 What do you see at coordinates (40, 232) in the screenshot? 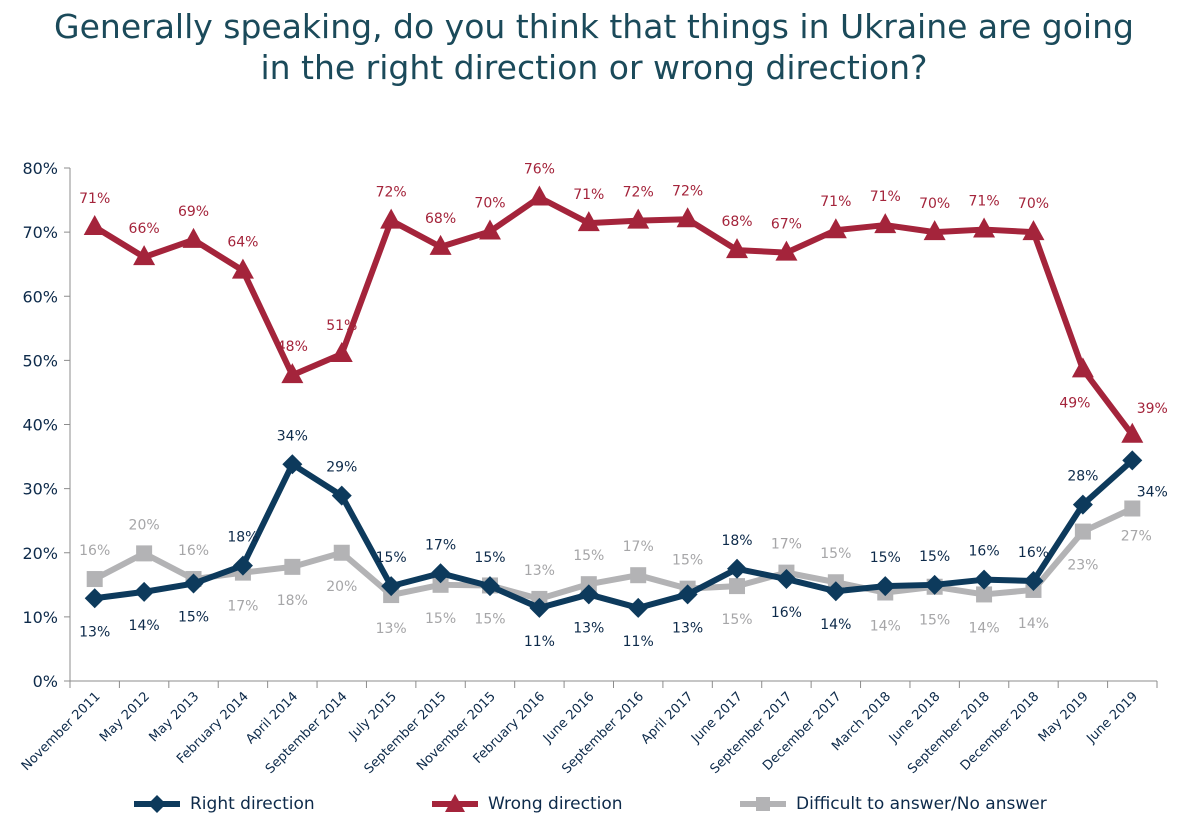
I see `y-tick-label: 70%` at bounding box center [40, 232].